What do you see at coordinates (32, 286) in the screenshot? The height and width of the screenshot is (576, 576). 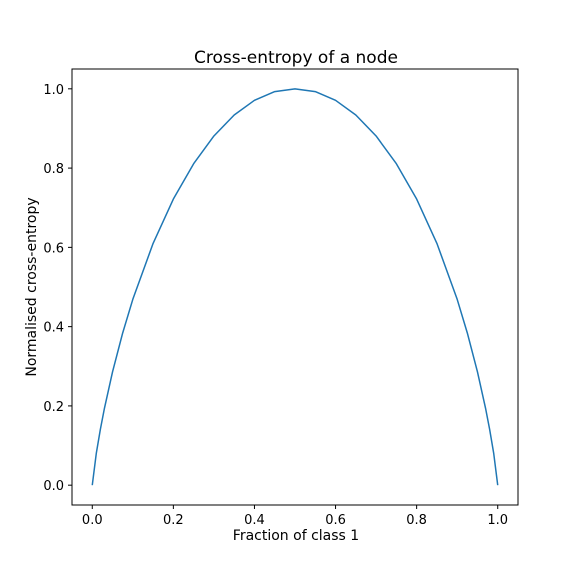 I see `y-axis-label: Normalised cross-entropy` at bounding box center [32, 286].